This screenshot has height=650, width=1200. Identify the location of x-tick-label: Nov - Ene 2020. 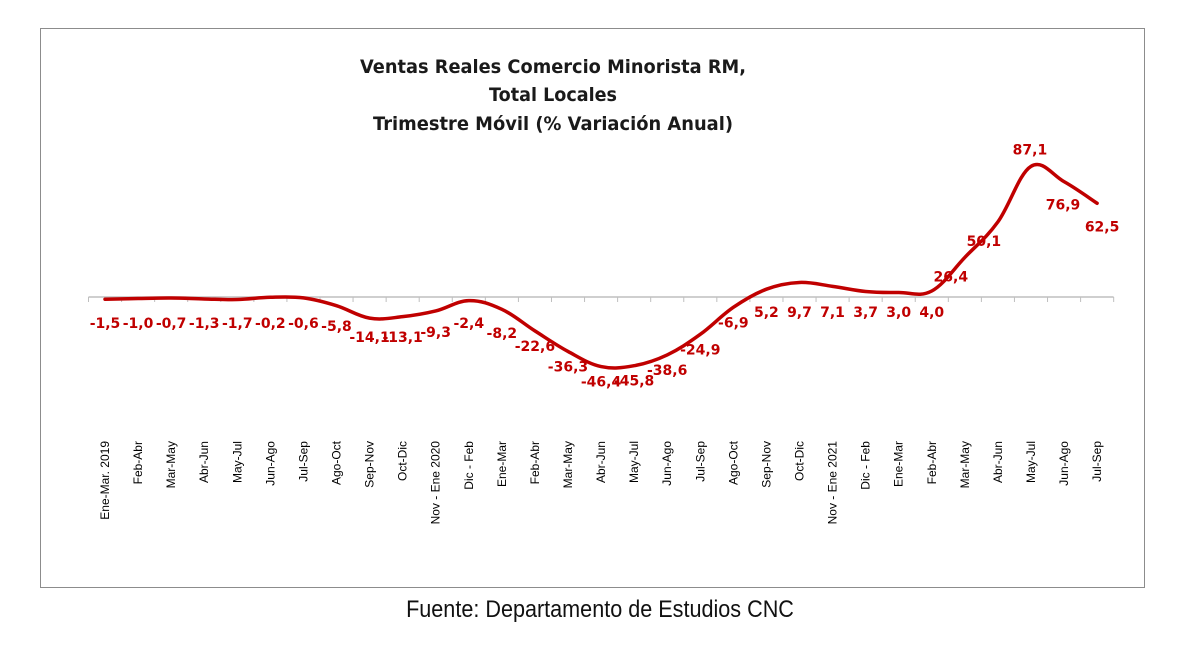
(436, 483).